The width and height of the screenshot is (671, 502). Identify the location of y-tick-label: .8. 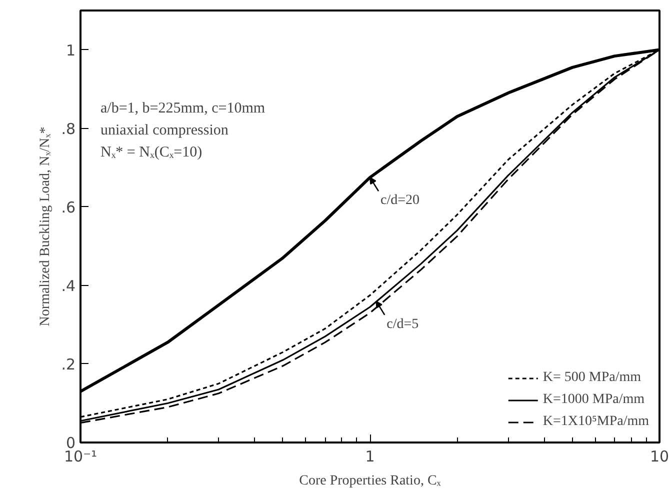
(68, 129).